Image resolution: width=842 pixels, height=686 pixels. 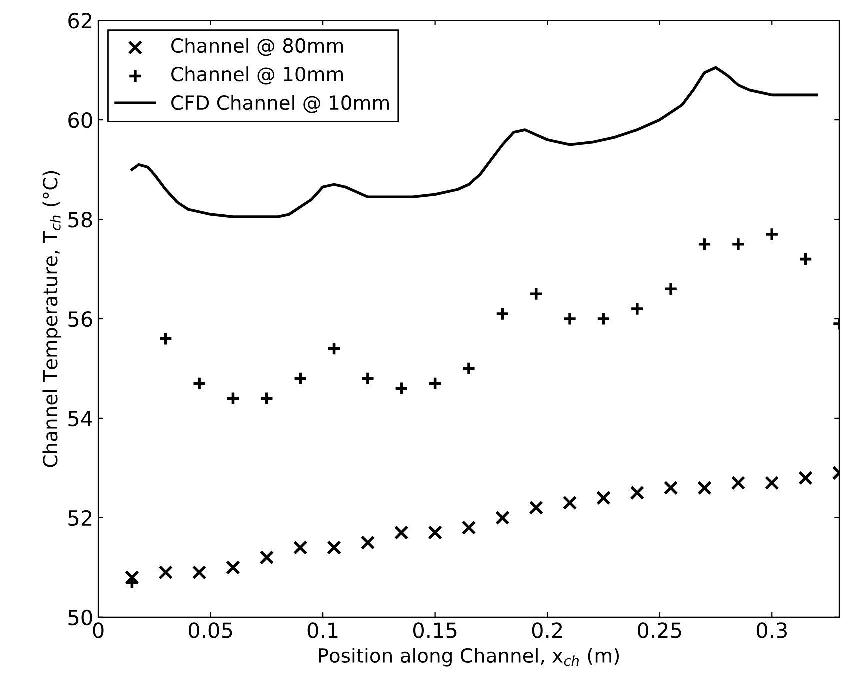 What do you see at coordinates (258, 75) in the screenshot?
I see `legend-label: Channel @ 10mm` at bounding box center [258, 75].